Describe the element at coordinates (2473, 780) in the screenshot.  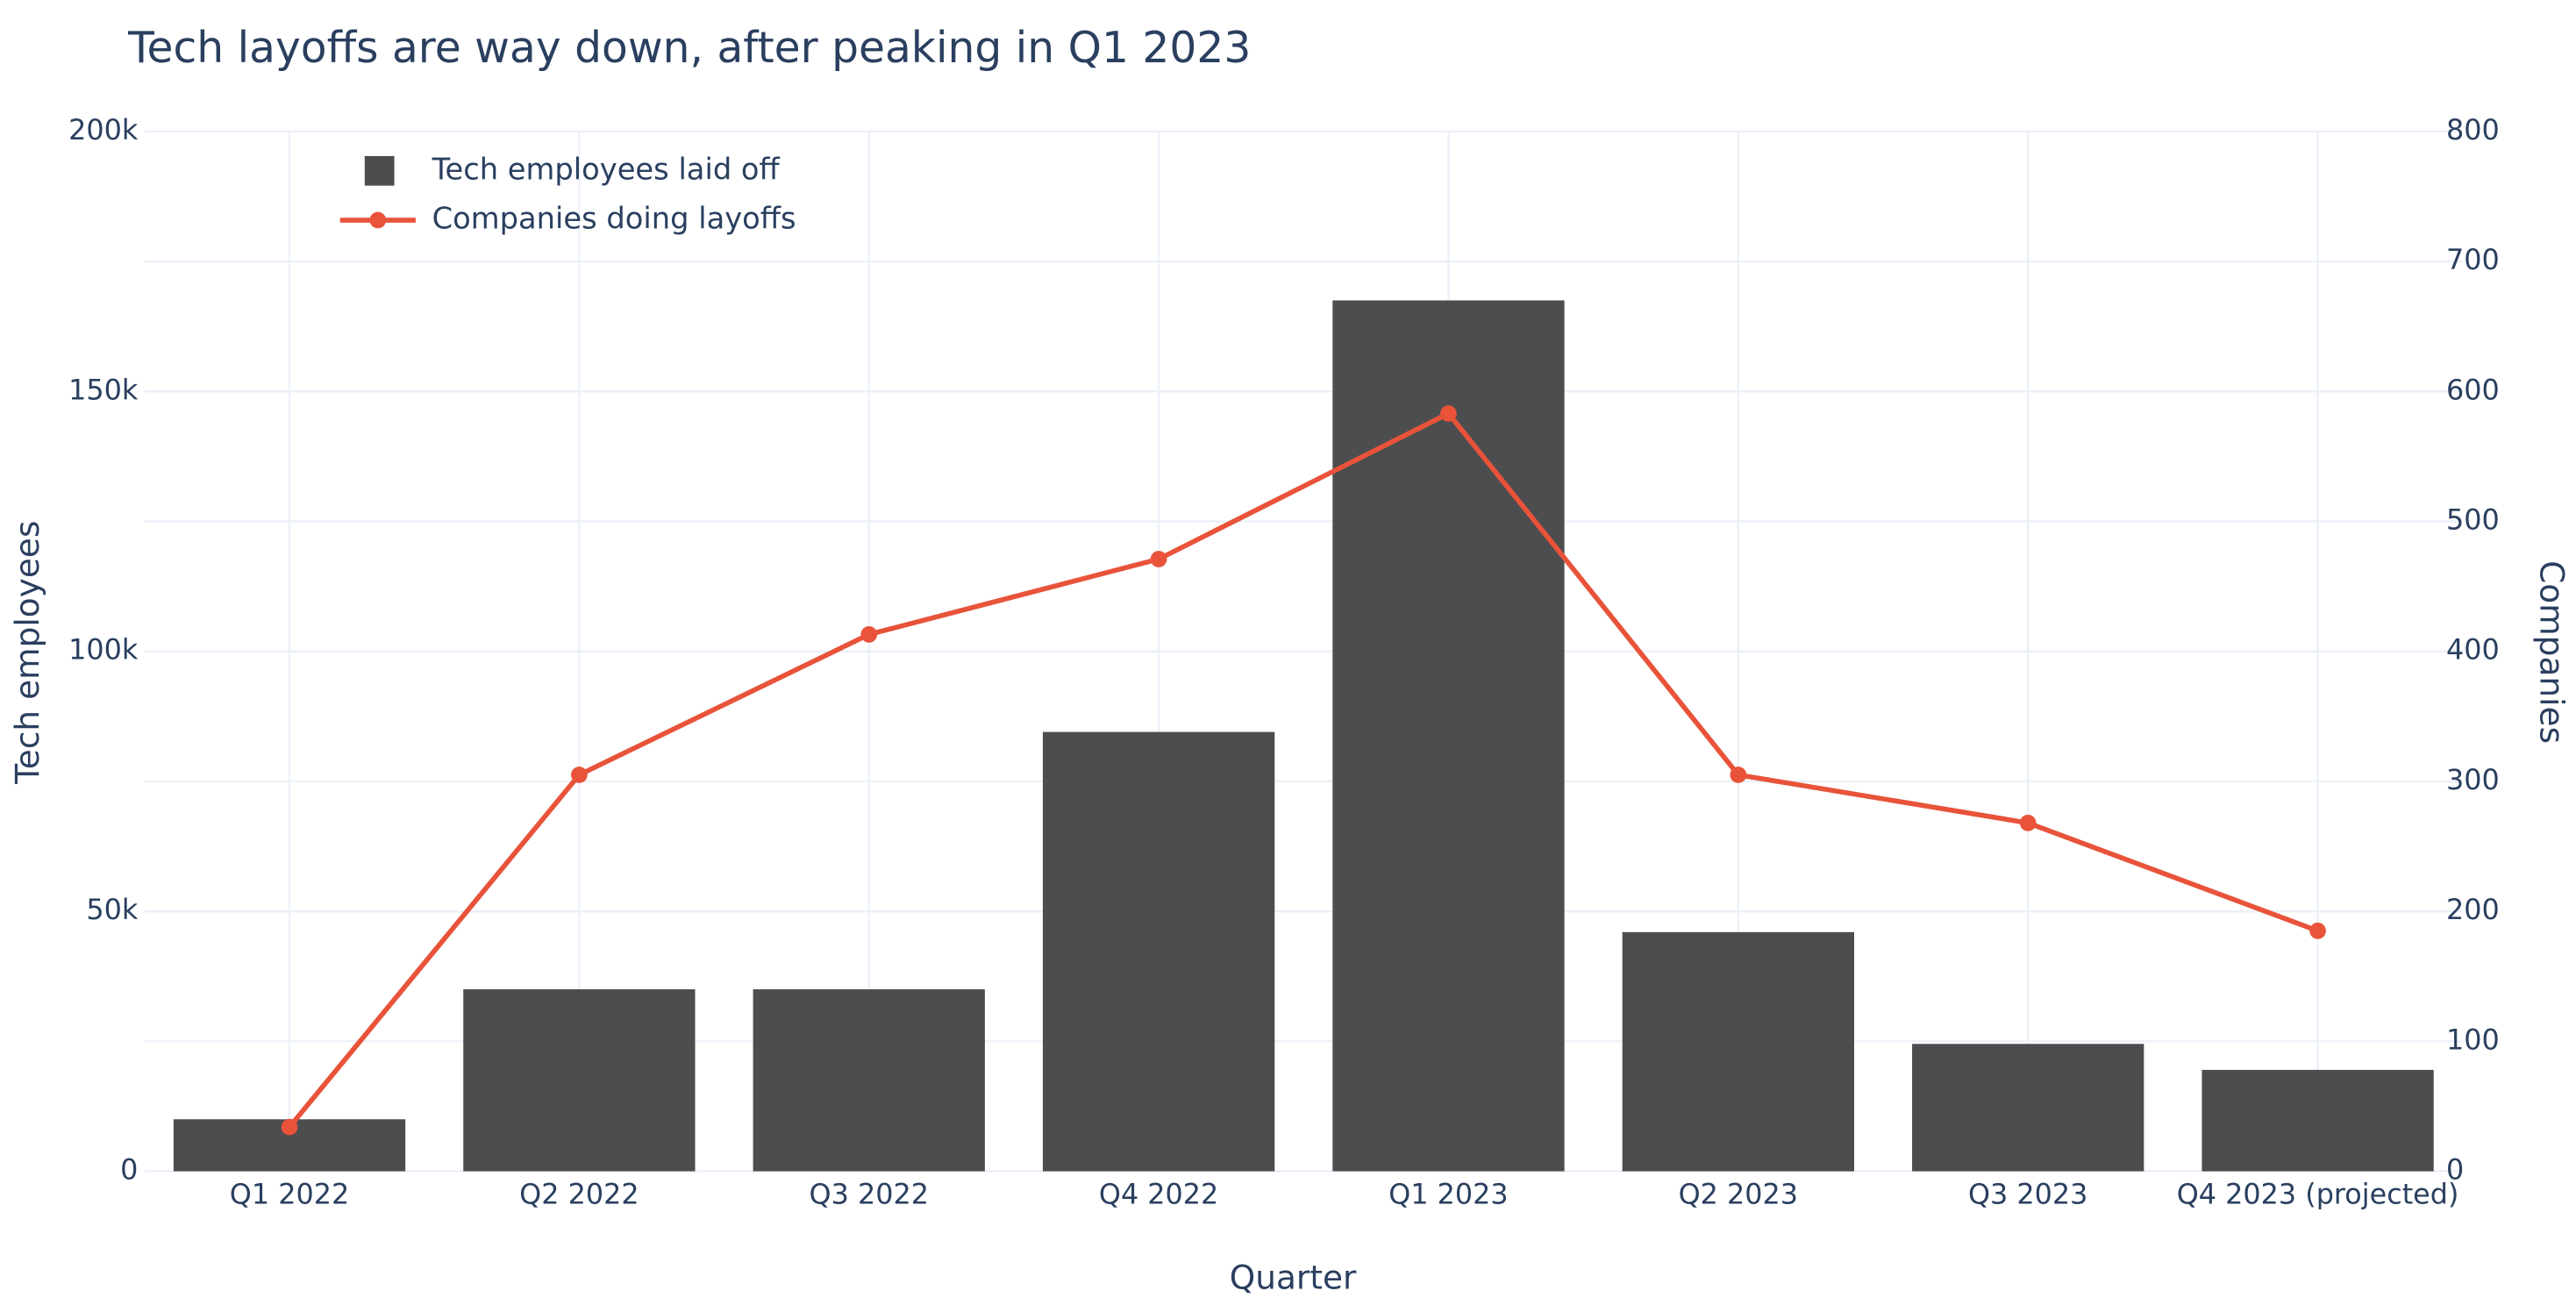
I see `y2-tick-label: 300` at that location.